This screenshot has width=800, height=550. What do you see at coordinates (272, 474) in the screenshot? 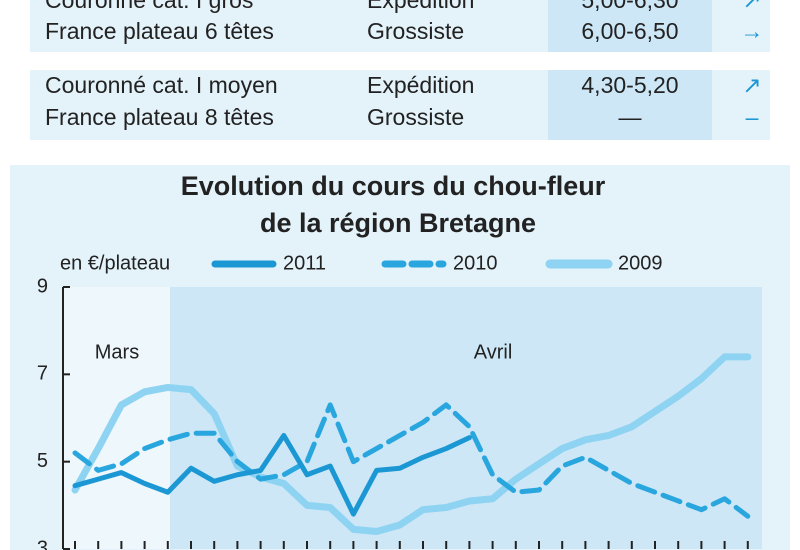
I see `line-series` at bounding box center [272, 474].